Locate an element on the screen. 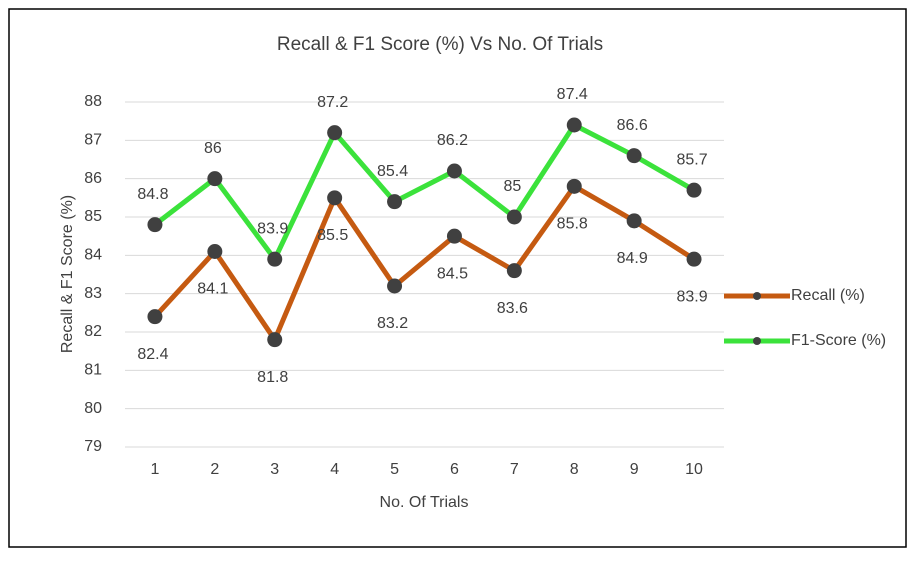  x-tick-label: 7 is located at coordinates (514, 469).